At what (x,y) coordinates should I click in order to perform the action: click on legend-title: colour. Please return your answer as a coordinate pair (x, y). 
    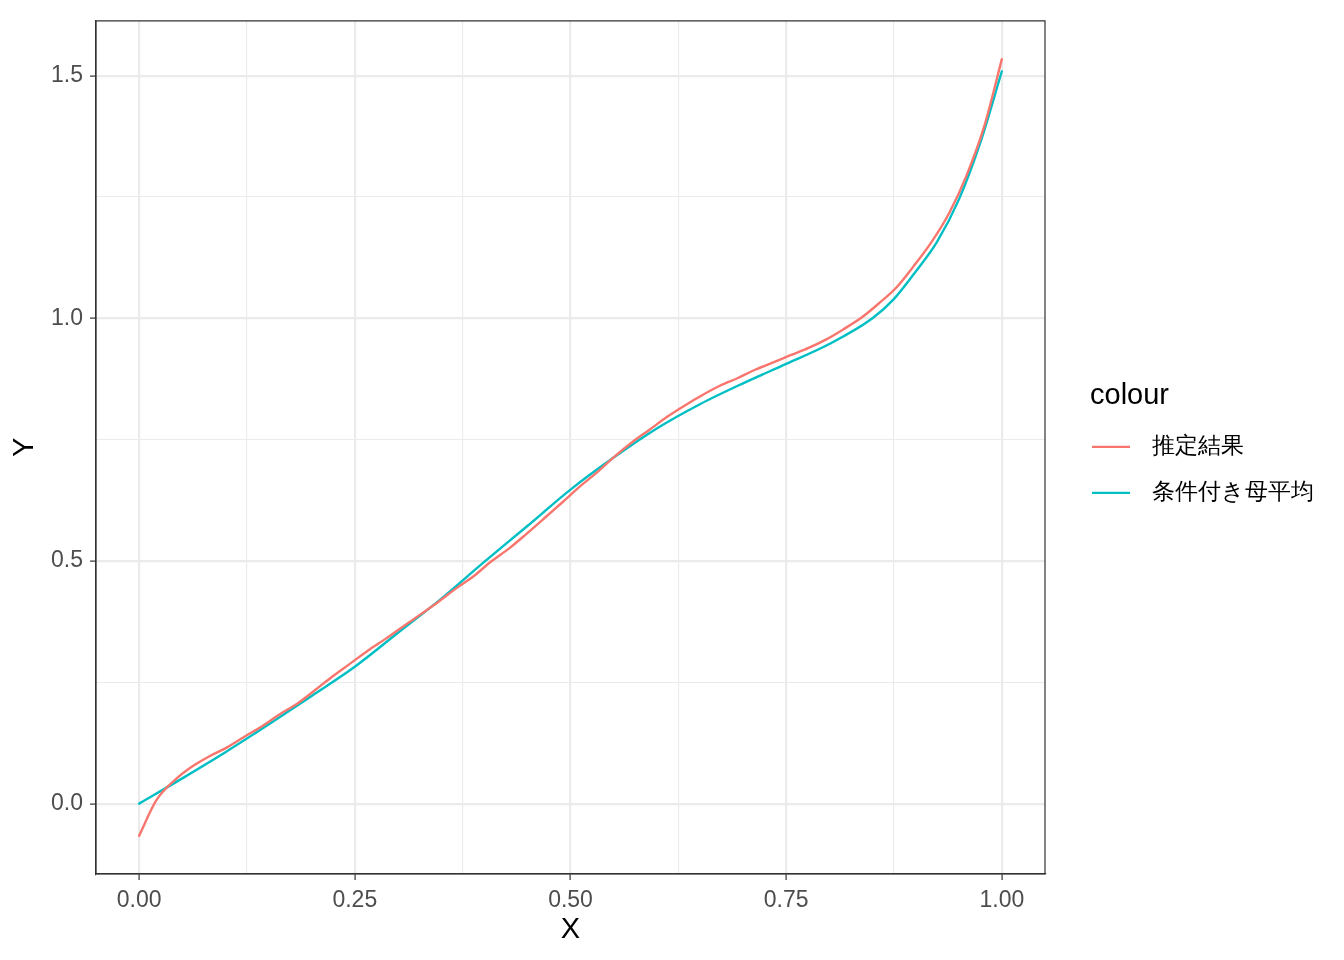
    Looking at the image, I should click on (1130, 394).